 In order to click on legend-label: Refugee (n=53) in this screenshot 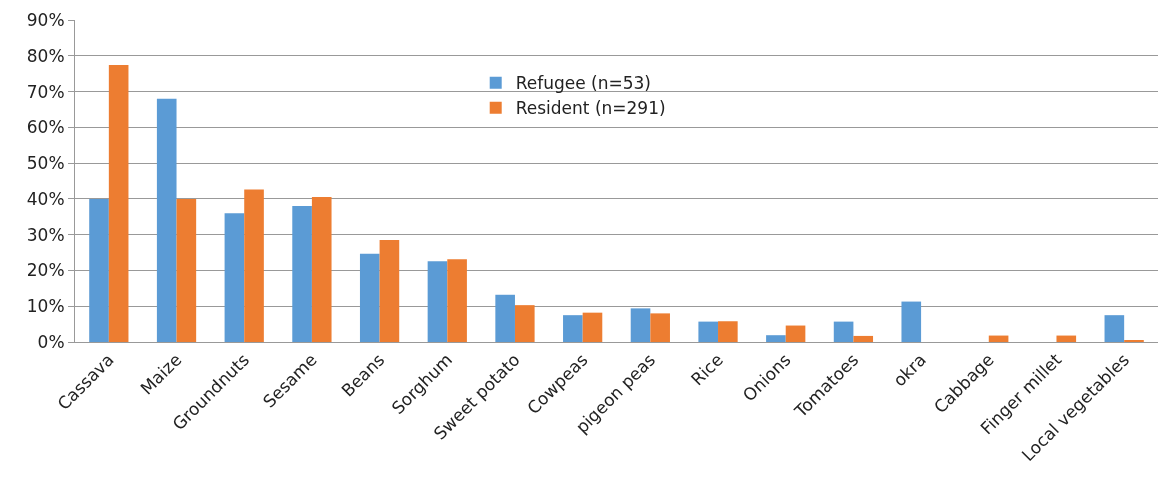, I will do `click(583, 83)`.